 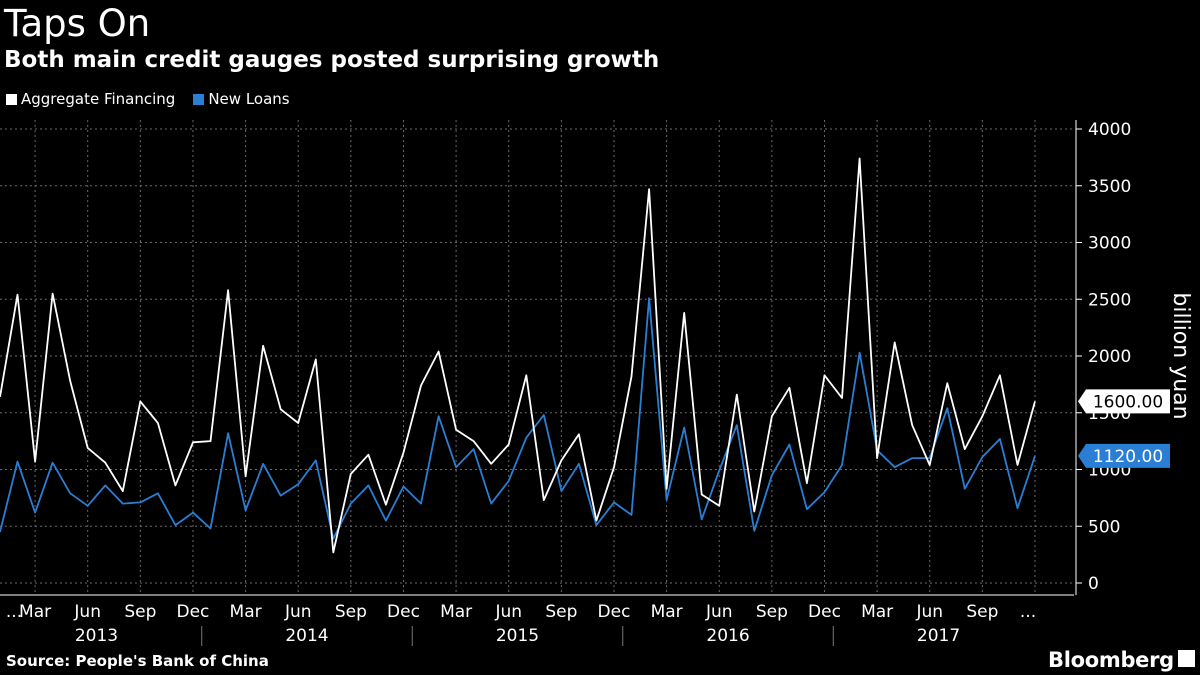 I want to click on y-tick-label: 2500, so click(x=1109, y=300).